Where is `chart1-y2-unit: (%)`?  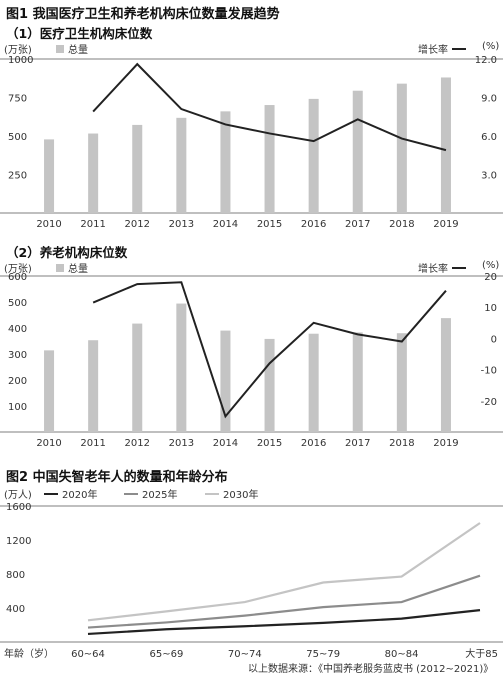
chart1-y2-unit: (%) is located at coordinates (491, 46).